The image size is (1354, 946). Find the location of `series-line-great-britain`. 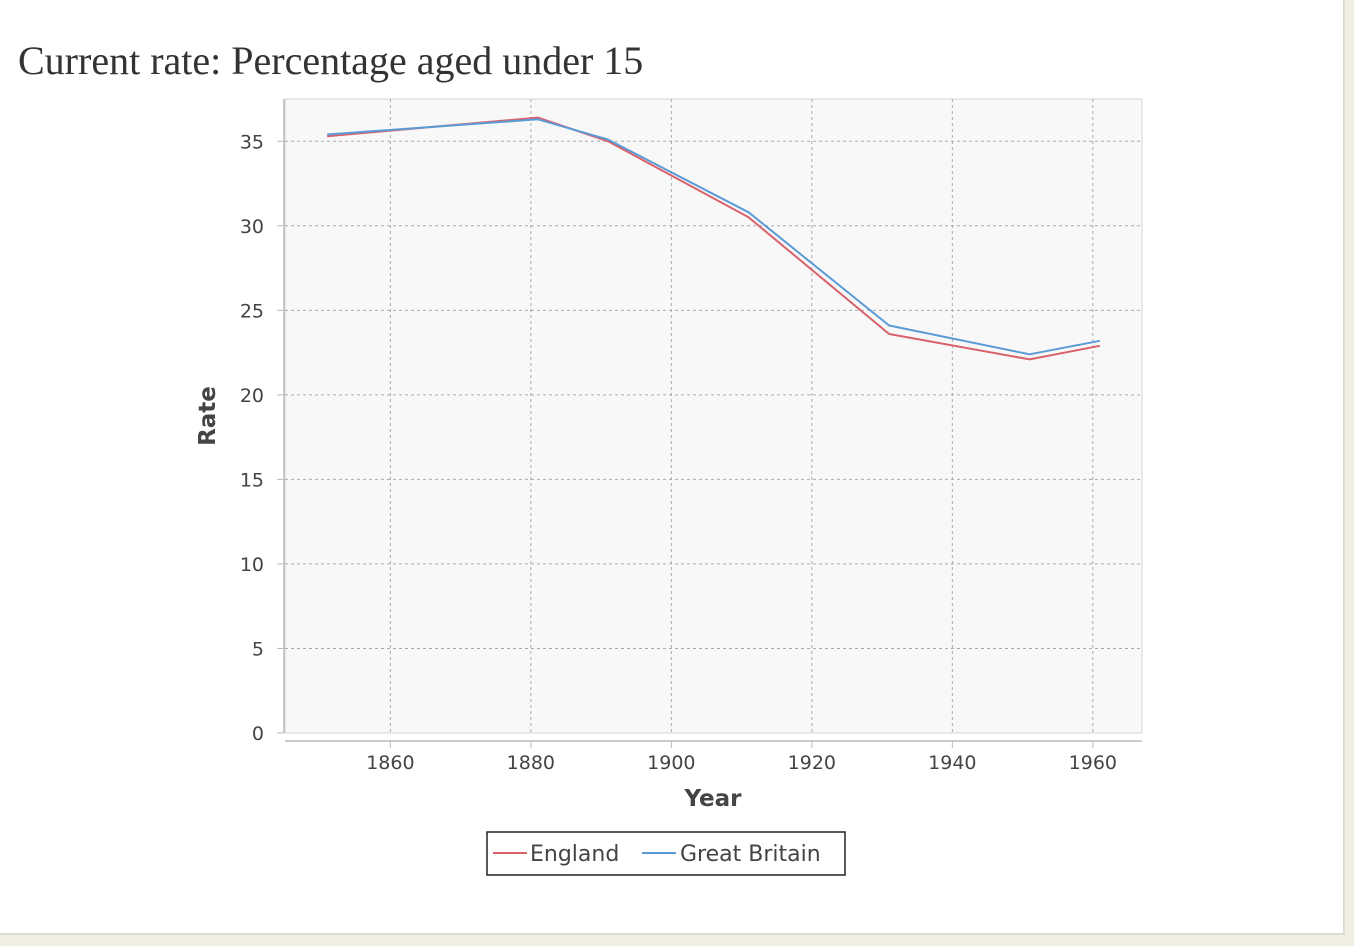

series-line-great-britain is located at coordinates (714, 237).